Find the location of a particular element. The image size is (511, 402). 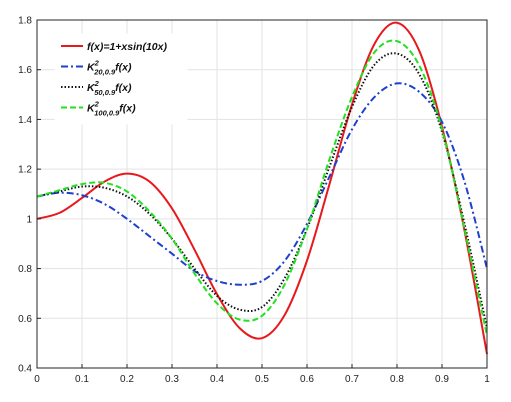

legend-label: K2 20,0.9f(x) is located at coordinates (109, 68).